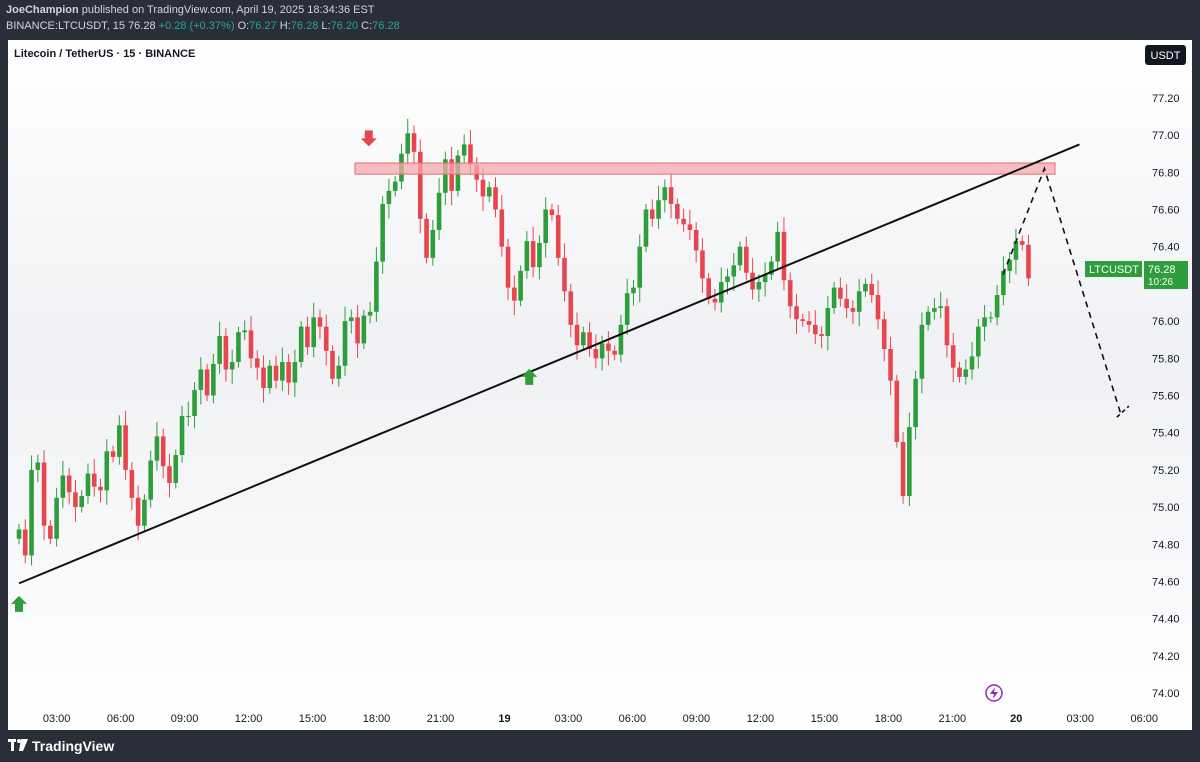 The image size is (1200, 762). I want to click on up-arrow, so click(529, 376).